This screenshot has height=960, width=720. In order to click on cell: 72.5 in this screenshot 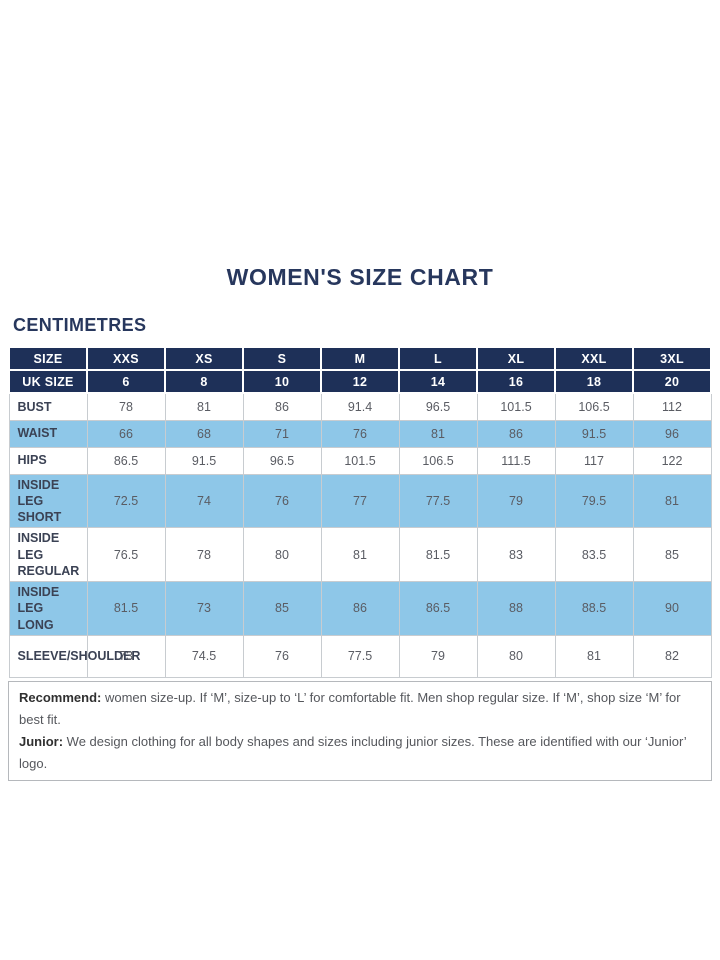, I will do `click(126, 501)`.